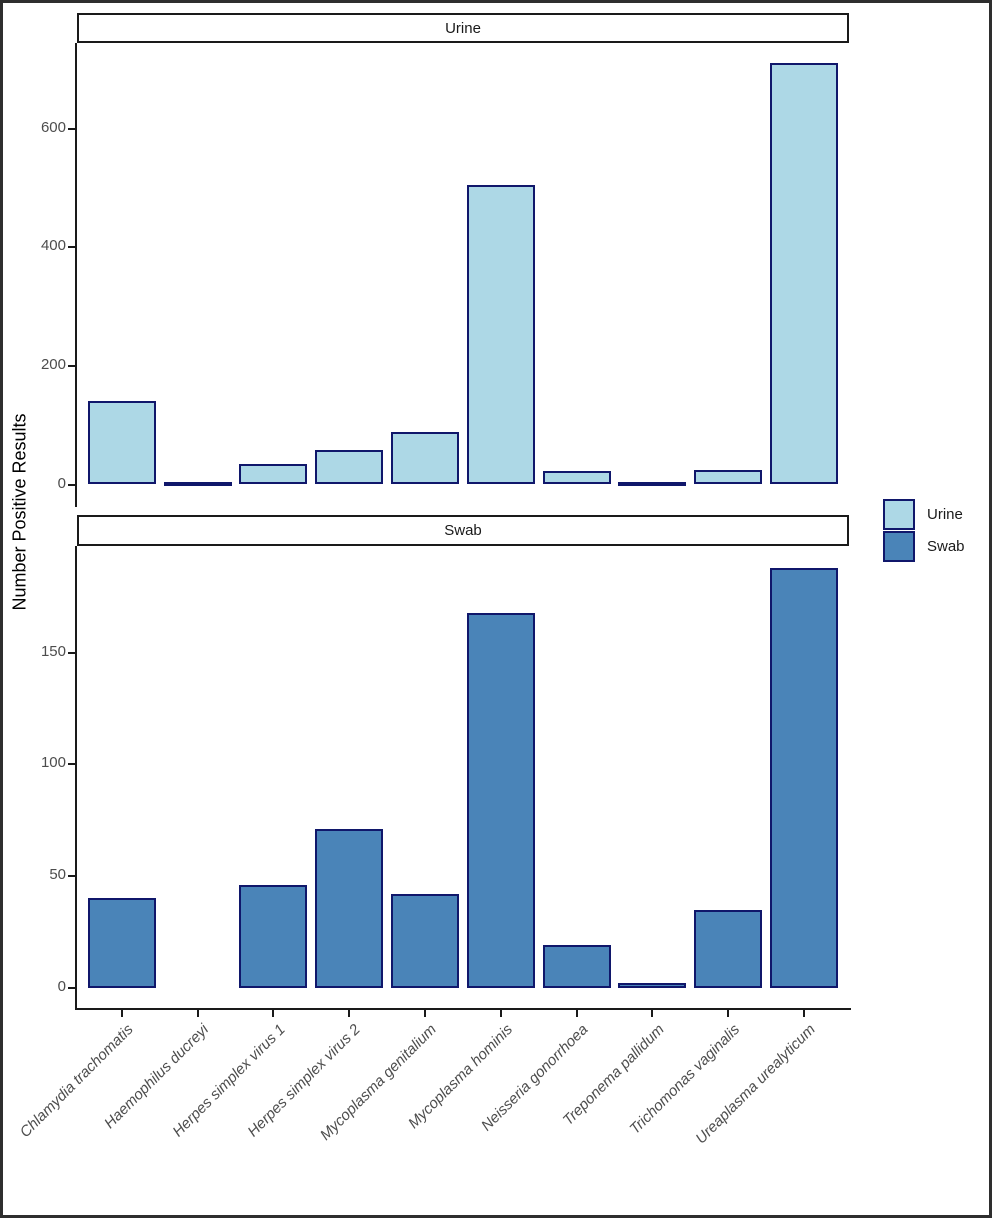 The image size is (992, 1218). Describe the element at coordinates (924, 546) in the screenshot. I see `legend-item-swab: Swab` at that location.